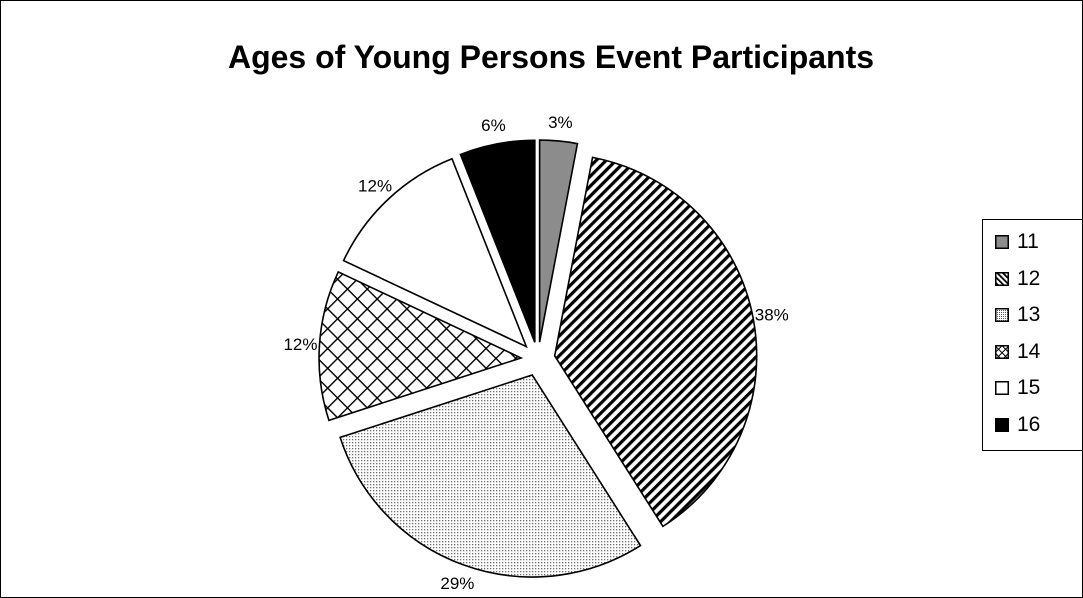 The width and height of the screenshot is (1083, 598). I want to click on chart-title: Ages of Young Persons Event Participants, so click(551, 57).